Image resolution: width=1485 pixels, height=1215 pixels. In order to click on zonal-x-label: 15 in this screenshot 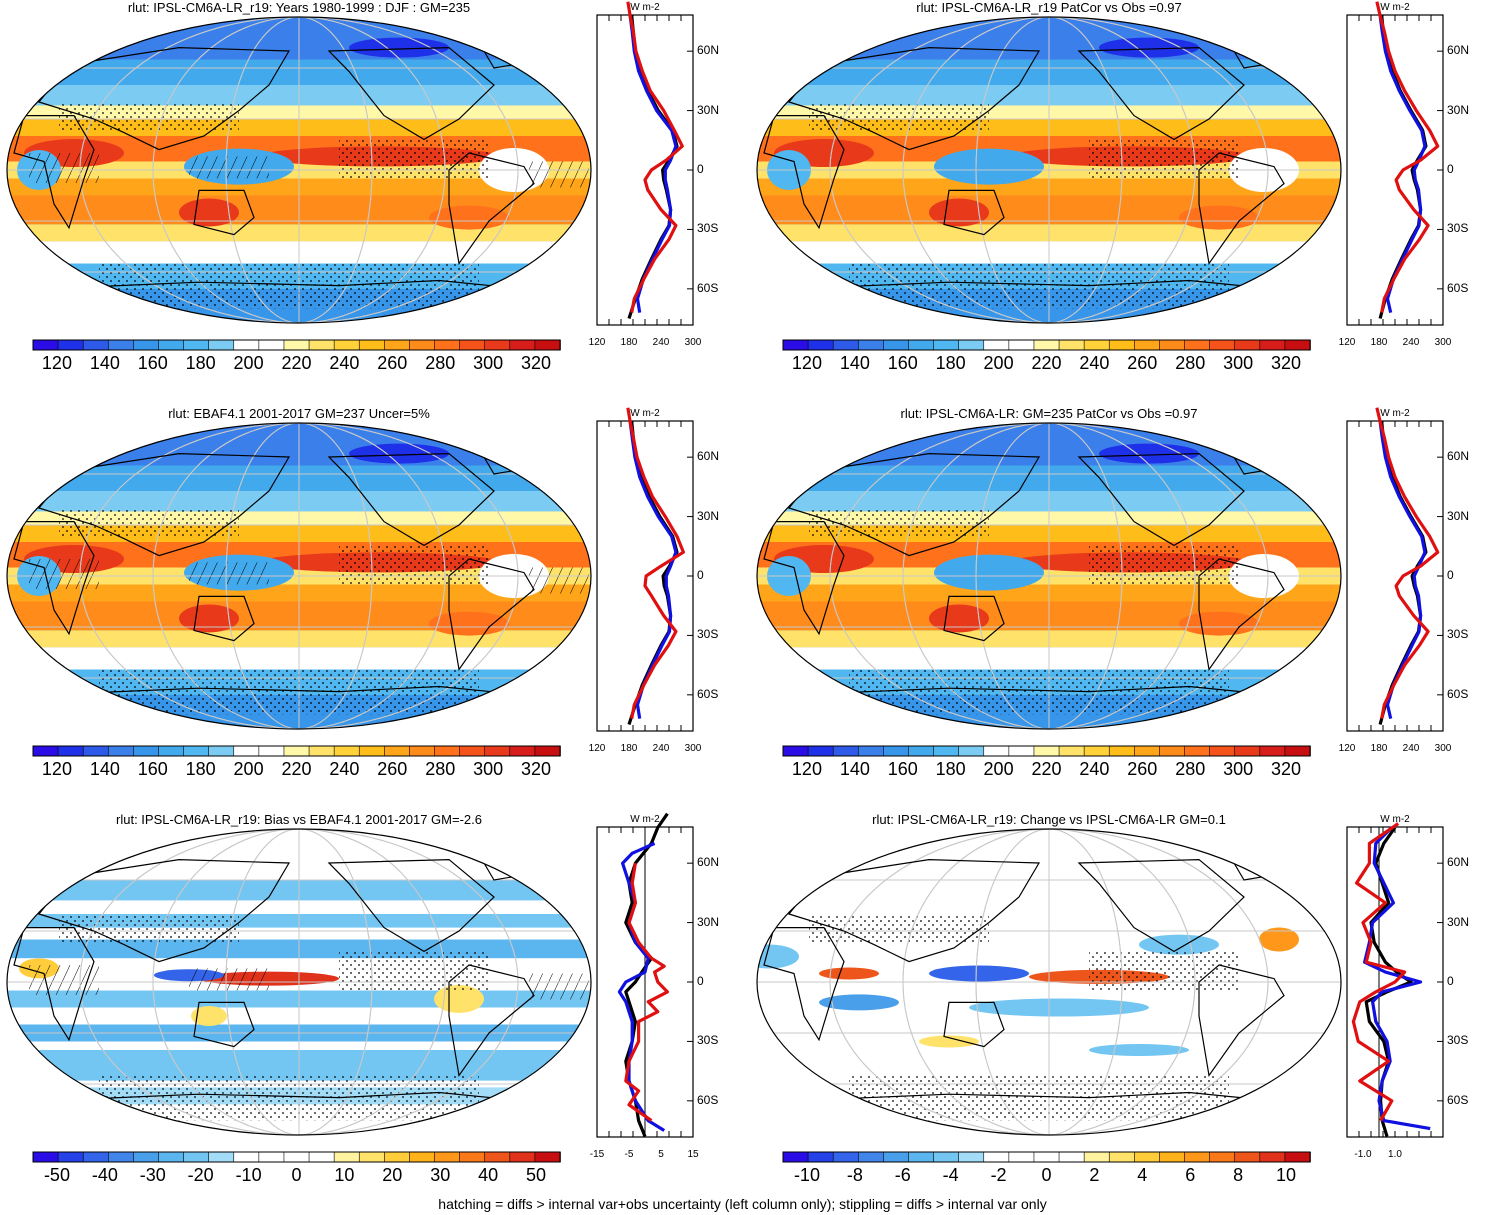, I will do `click(693, 1154)`.